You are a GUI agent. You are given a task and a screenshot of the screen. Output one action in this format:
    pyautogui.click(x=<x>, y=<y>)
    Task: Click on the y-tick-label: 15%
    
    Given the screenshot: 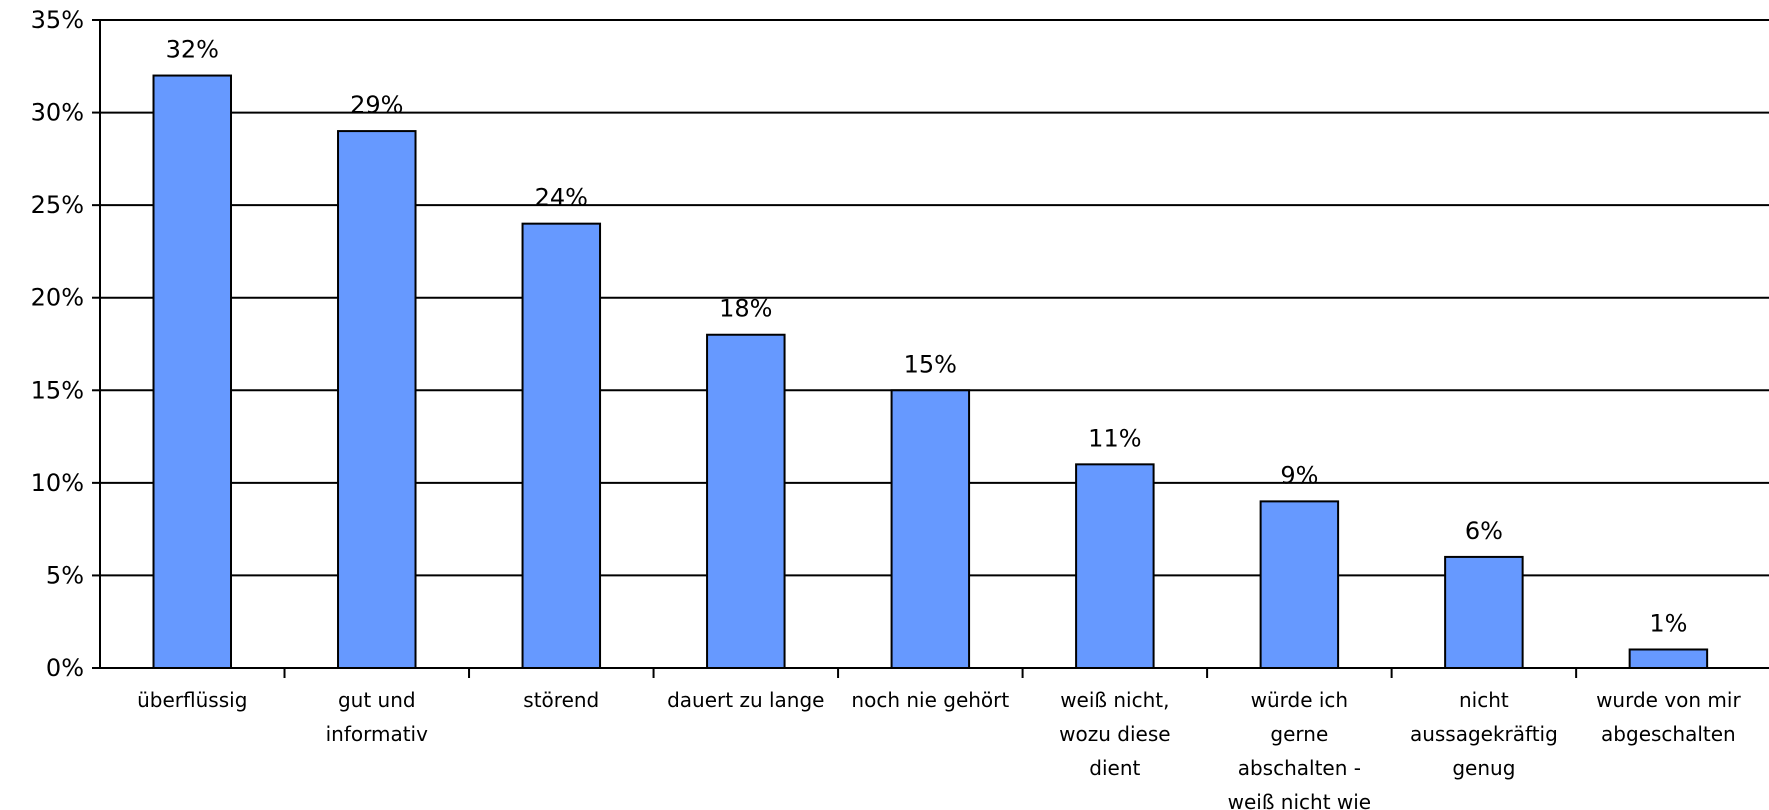 What is the action you would take?
    pyautogui.click(x=57, y=390)
    